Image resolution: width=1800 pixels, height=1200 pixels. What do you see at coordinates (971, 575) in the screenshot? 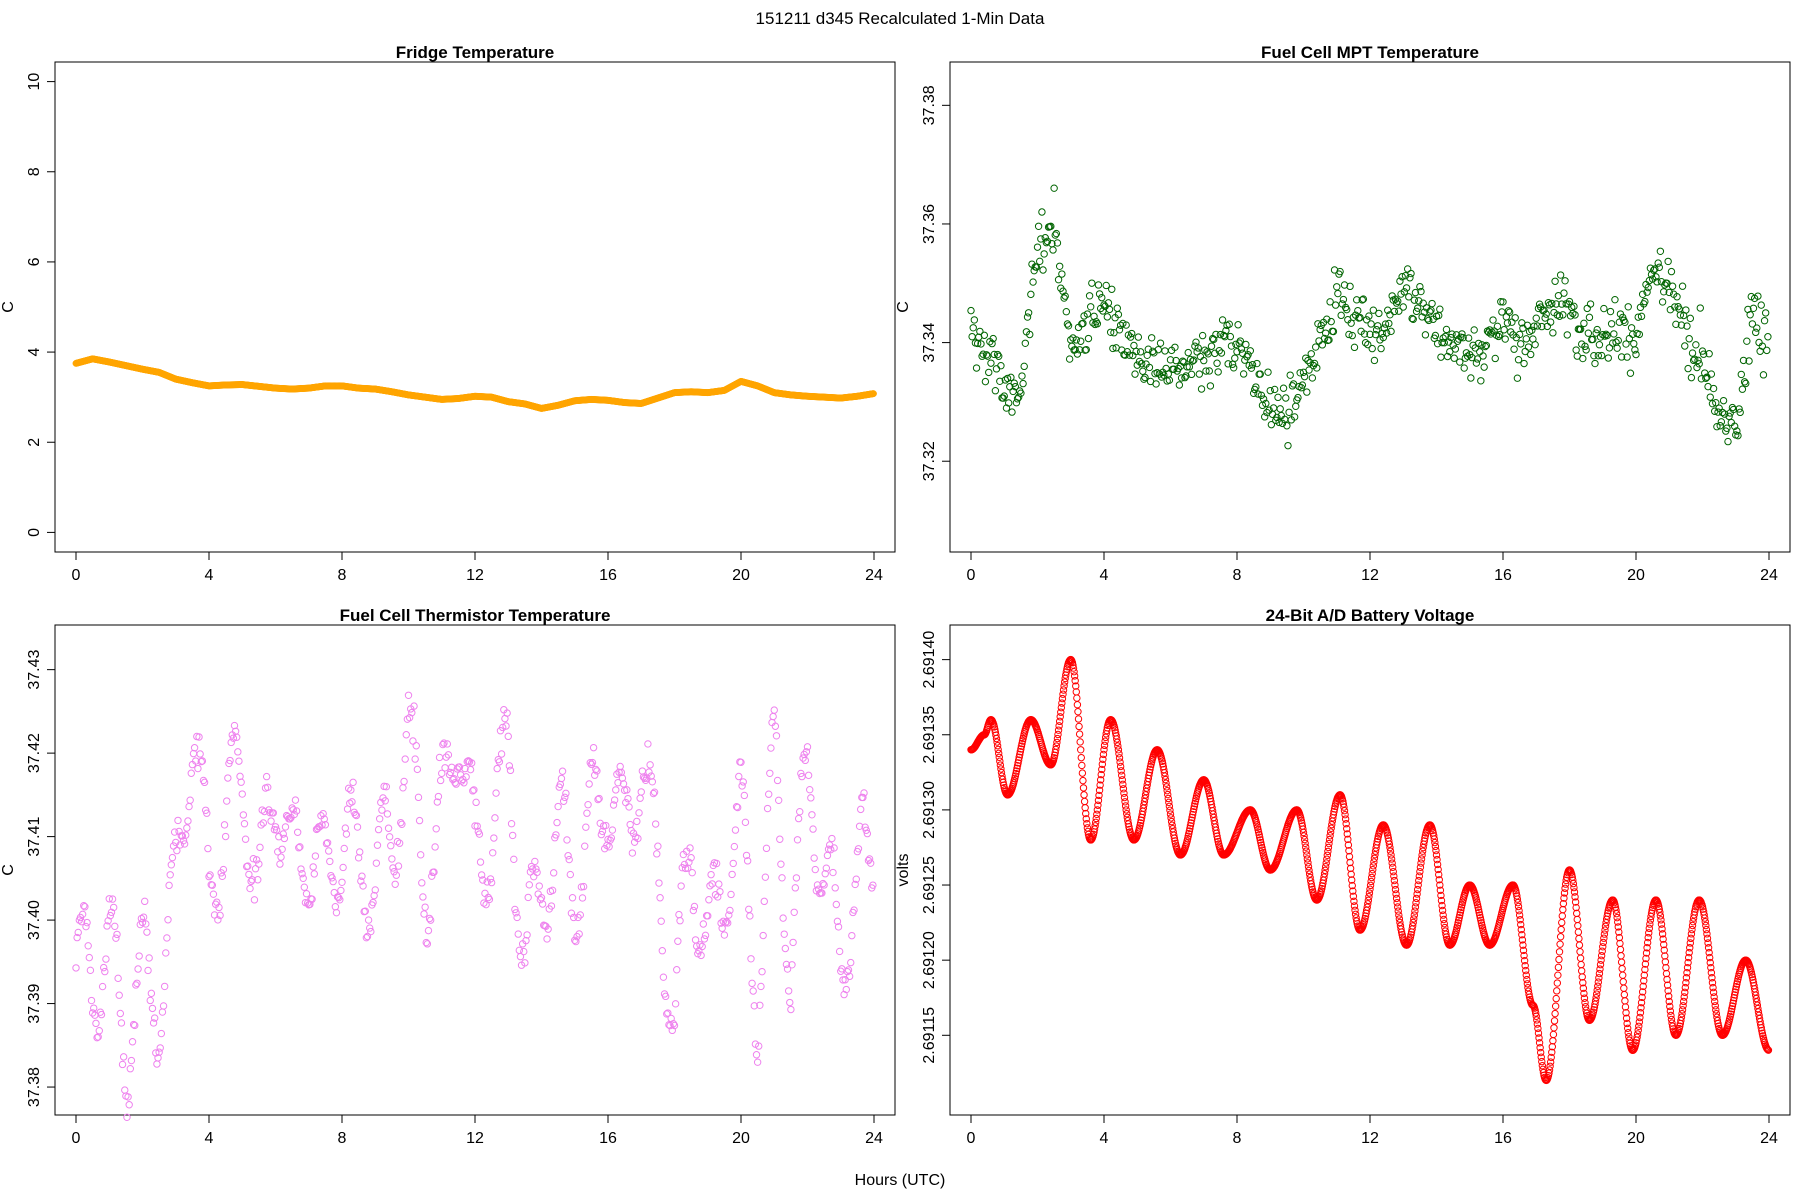
I see `x-tick-label: 0` at bounding box center [971, 575].